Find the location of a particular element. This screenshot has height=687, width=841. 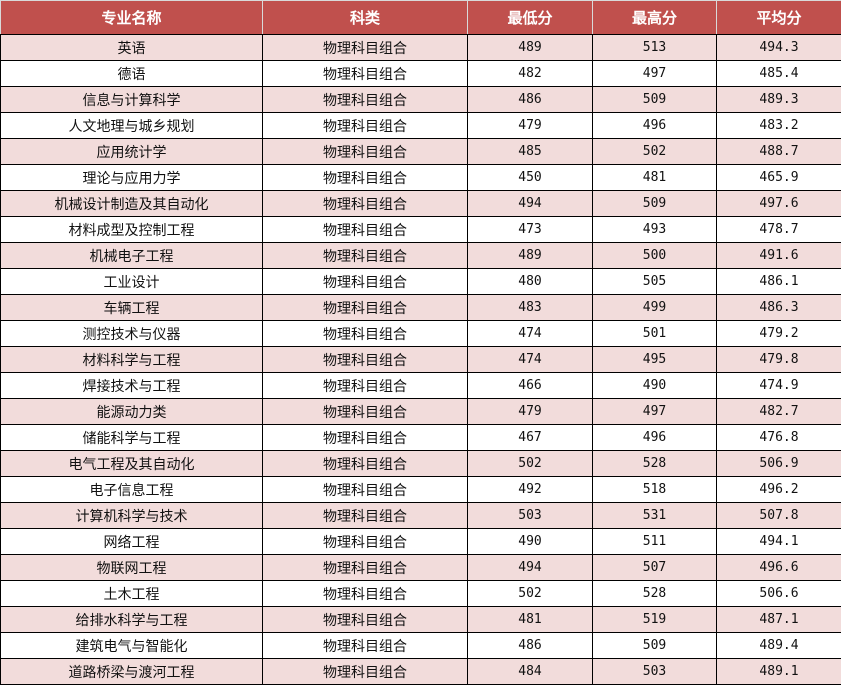

avg-score-cell: 476.8 is located at coordinates (778, 437).